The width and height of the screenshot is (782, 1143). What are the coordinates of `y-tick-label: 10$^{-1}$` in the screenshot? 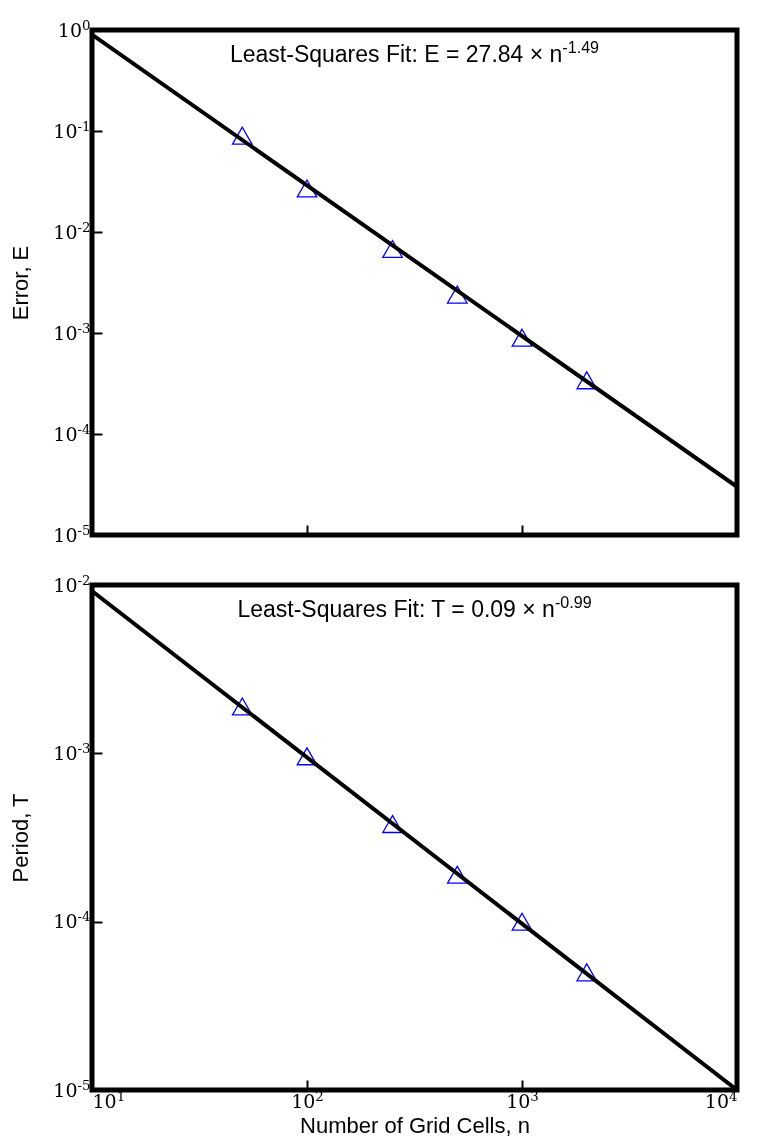 It's located at (72, 130).